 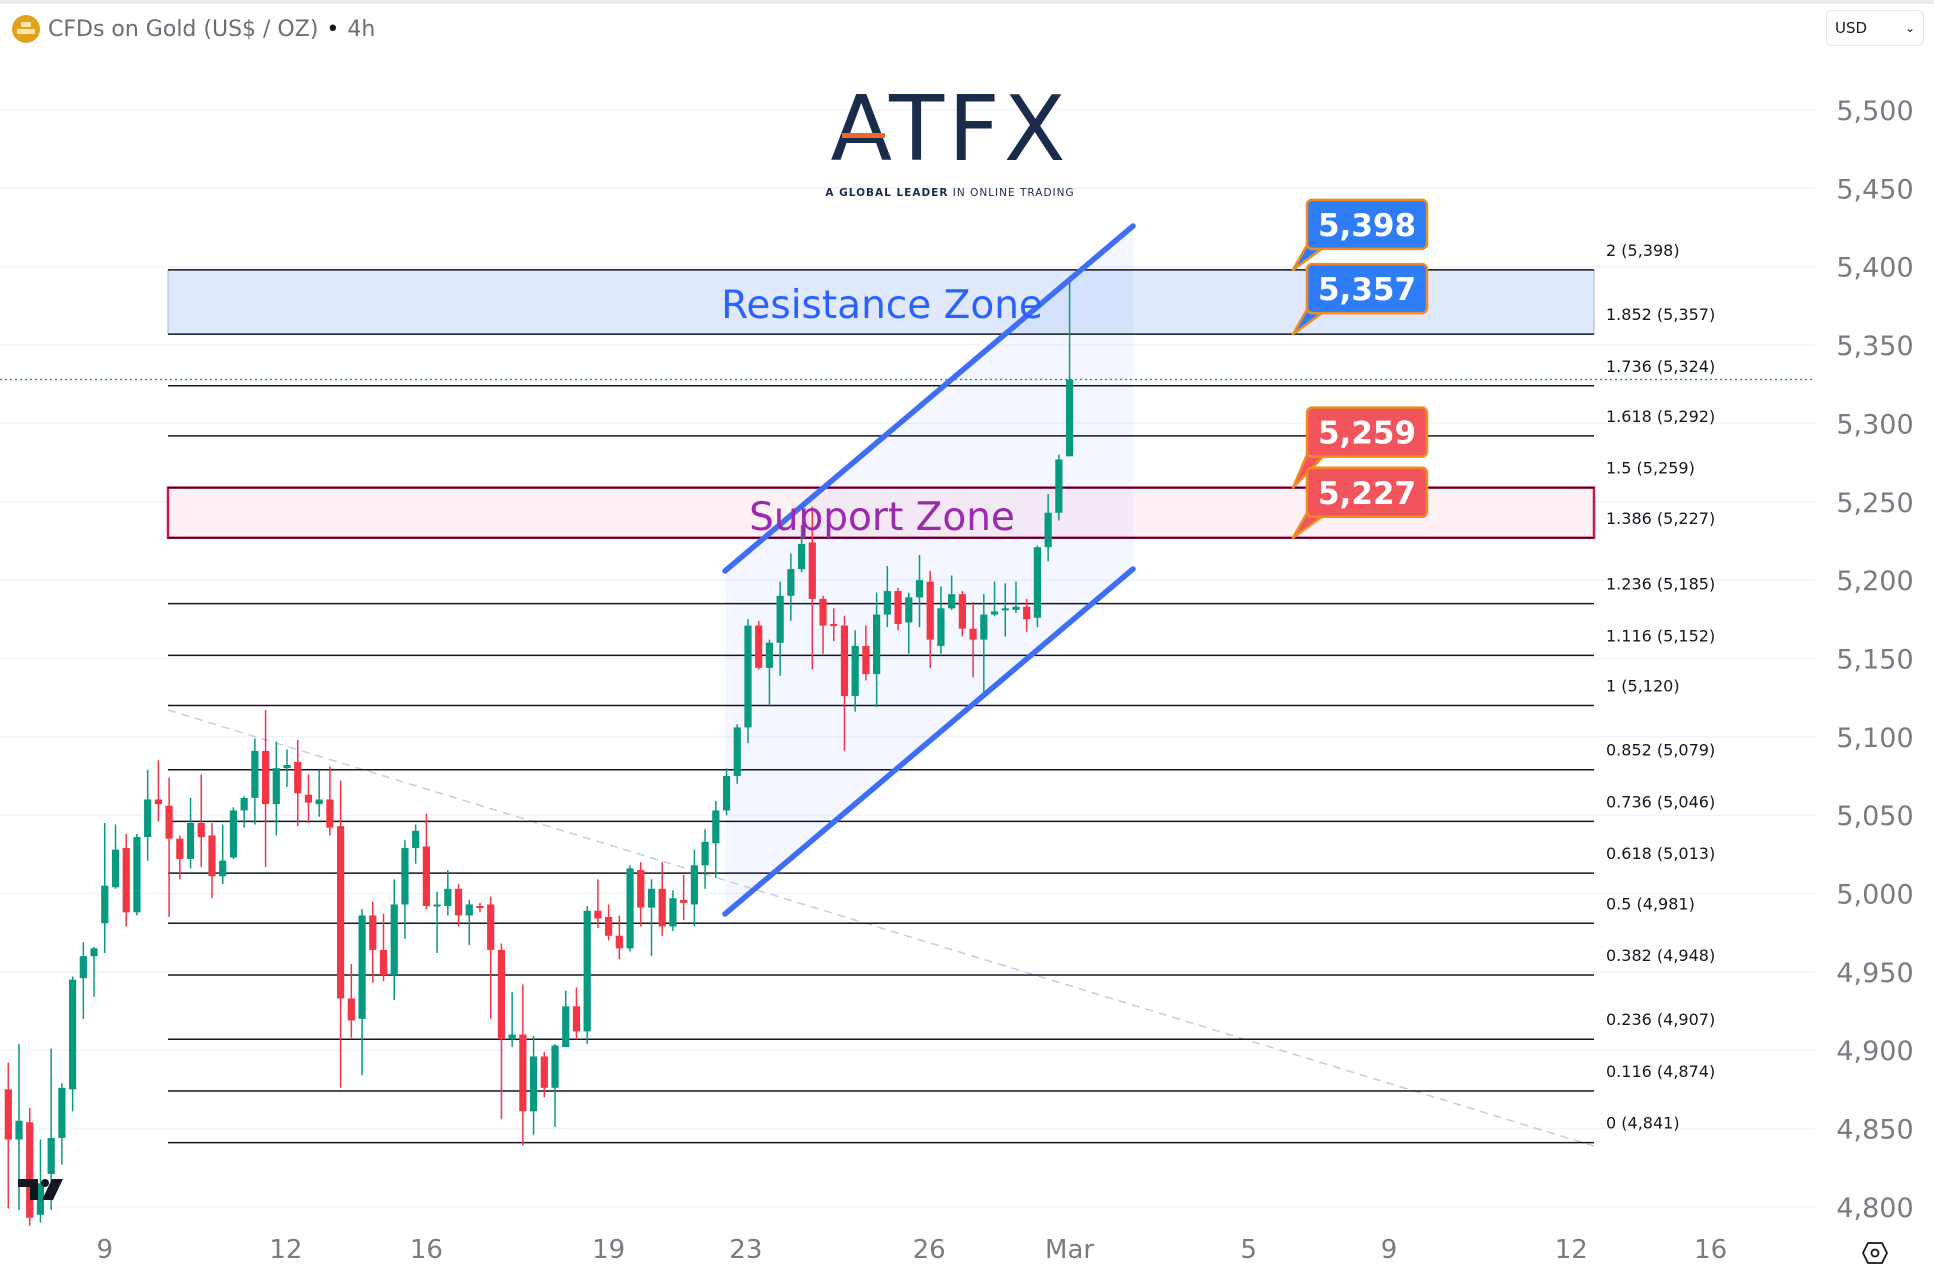 I want to click on interval-label: 4h, so click(x=361, y=29).